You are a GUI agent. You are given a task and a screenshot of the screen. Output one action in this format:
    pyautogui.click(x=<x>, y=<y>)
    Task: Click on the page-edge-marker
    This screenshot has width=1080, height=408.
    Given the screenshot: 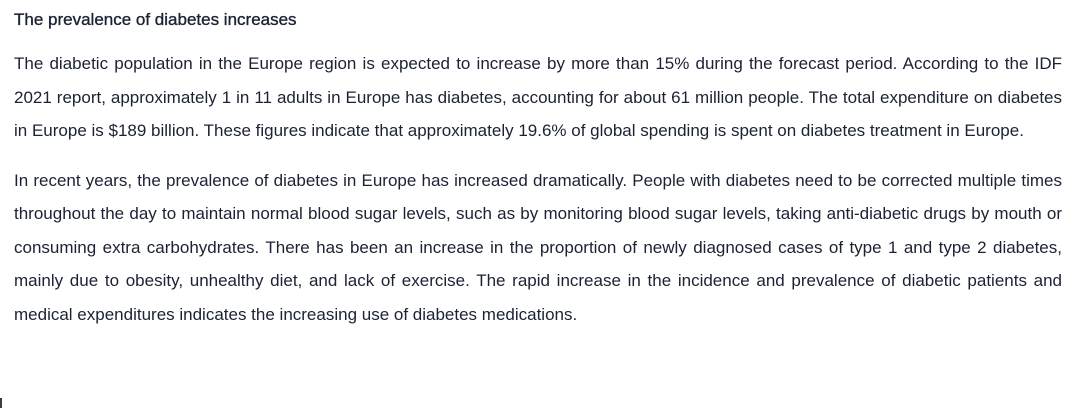 What is the action you would take?
    pyautogui.click(x=1, y=403)
    